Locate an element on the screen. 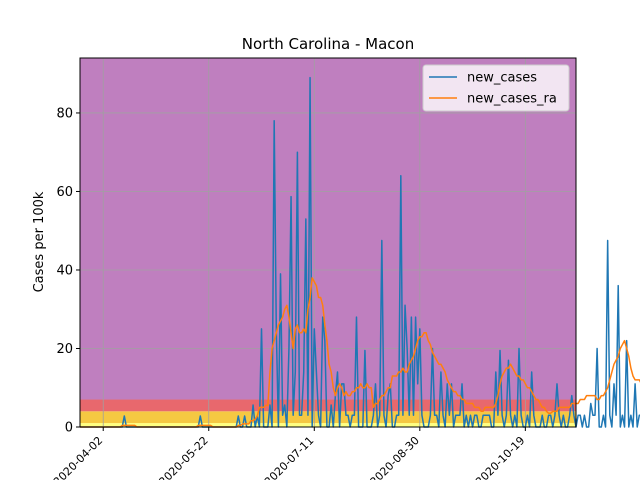 This screenshot has height=480, width=640. y-tick-label: 20 is located at coordinates (64, 349).